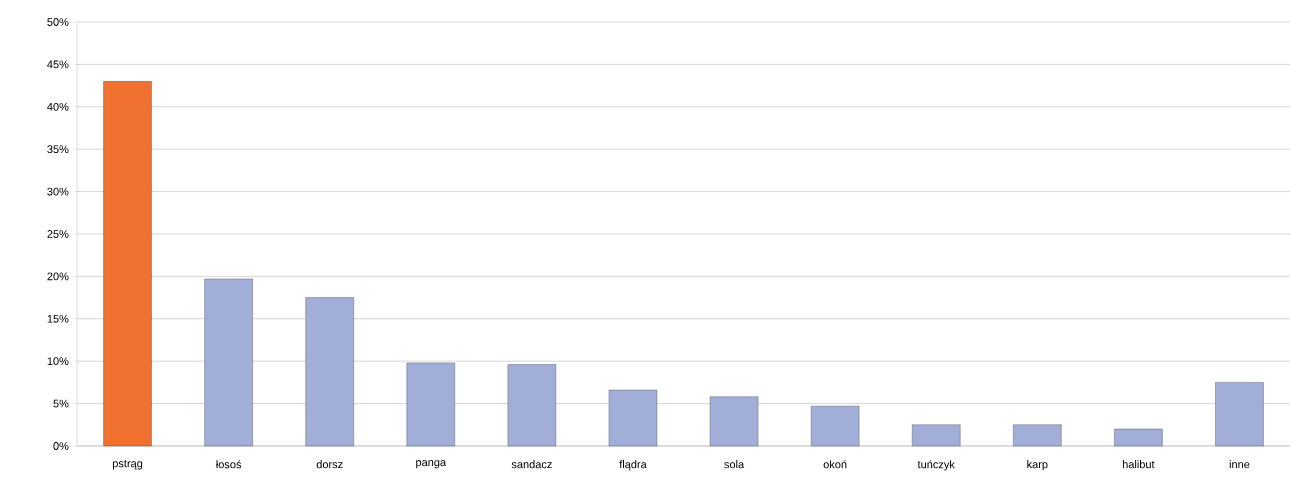 The image size is (1292, 502). I want to click on y-tick-label: 5%, so click(61, 403).